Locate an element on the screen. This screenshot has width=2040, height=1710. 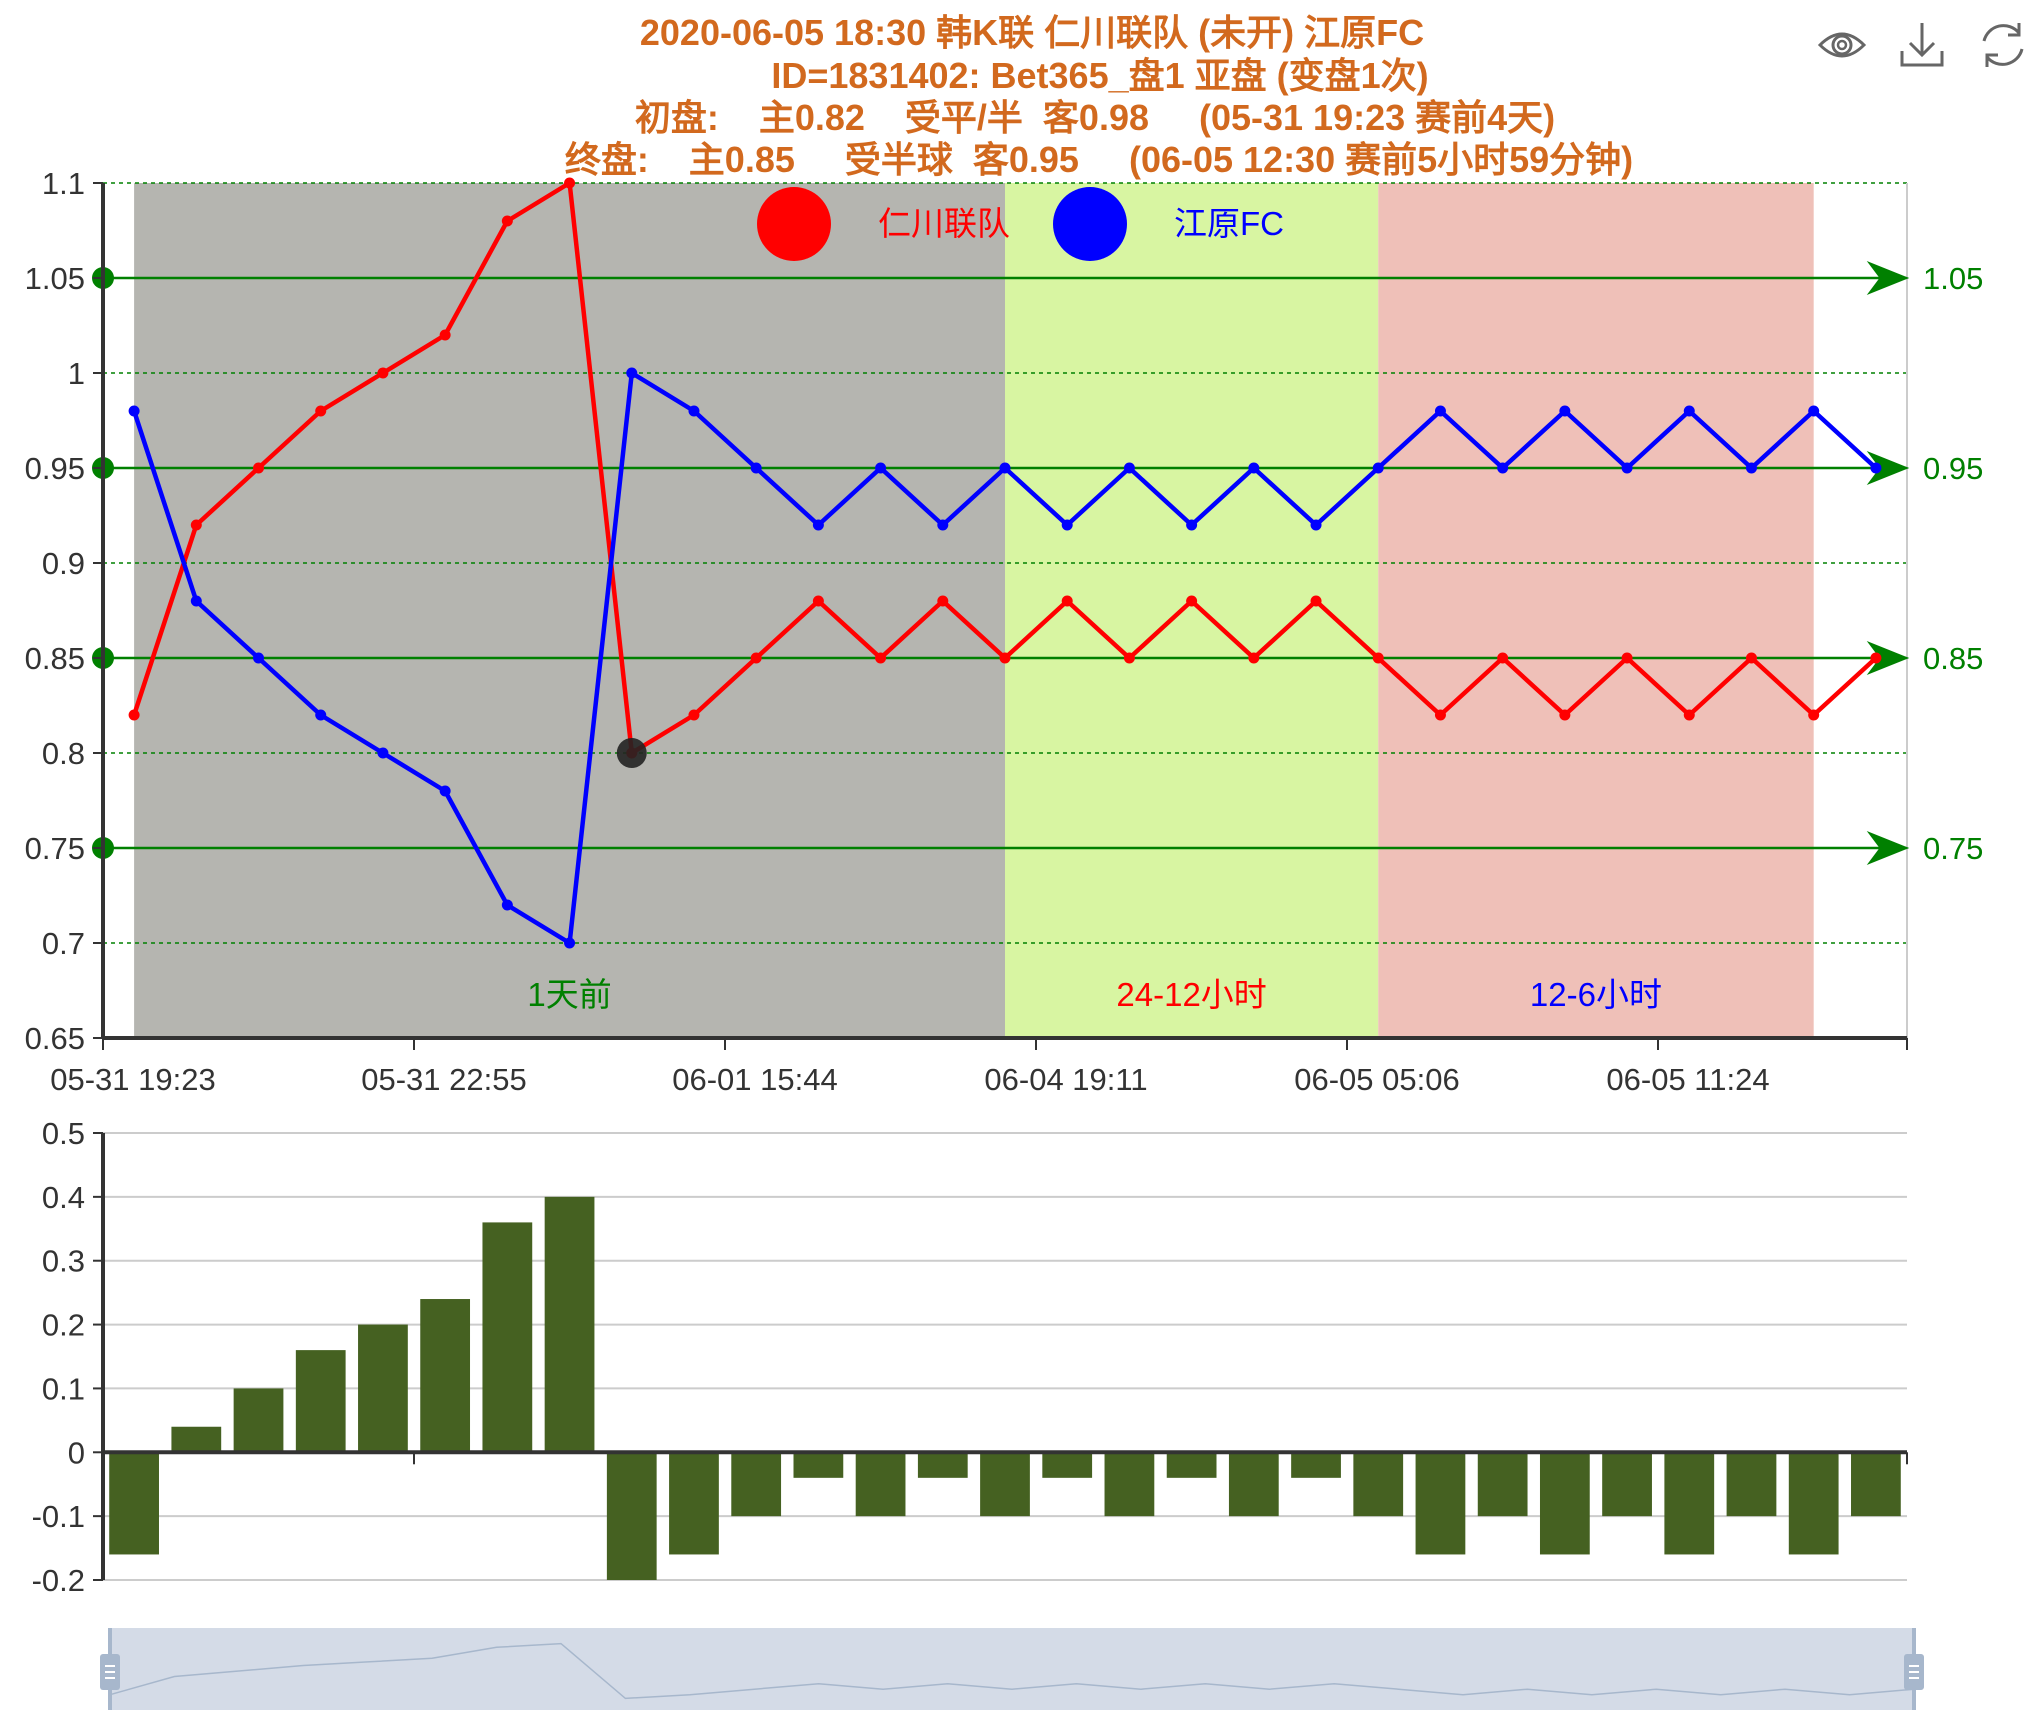
legend-item-away: 江原FC is located at coordinates (1168, 224).